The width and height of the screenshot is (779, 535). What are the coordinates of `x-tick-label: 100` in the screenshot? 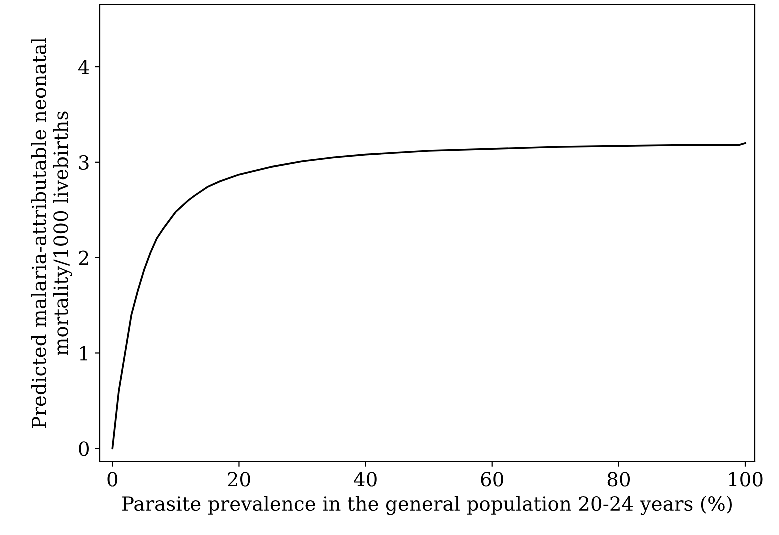 It's located at (746, 479).